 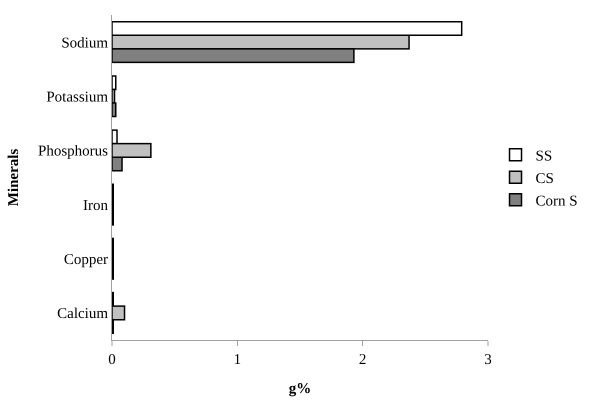 What do you see at coordinates (545, 179) in the screenshot?
I see `legend-label: CS` at bounding box center [545, 179].